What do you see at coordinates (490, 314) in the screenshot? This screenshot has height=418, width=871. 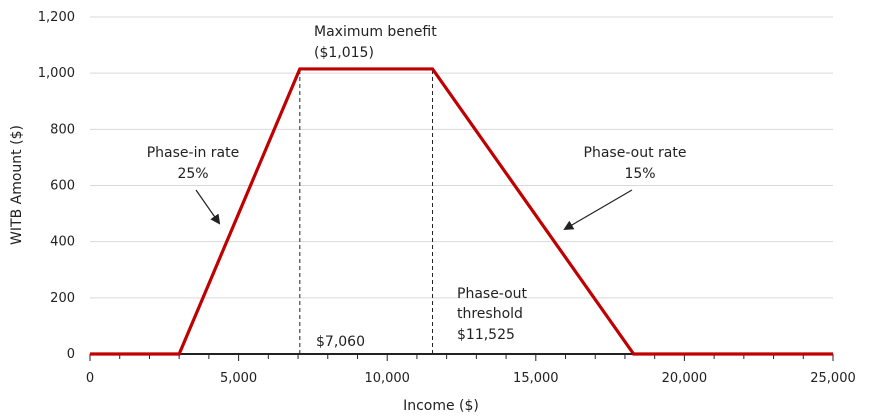 I see `threshold-label-2: threshold` at bounding box center [490, 314].